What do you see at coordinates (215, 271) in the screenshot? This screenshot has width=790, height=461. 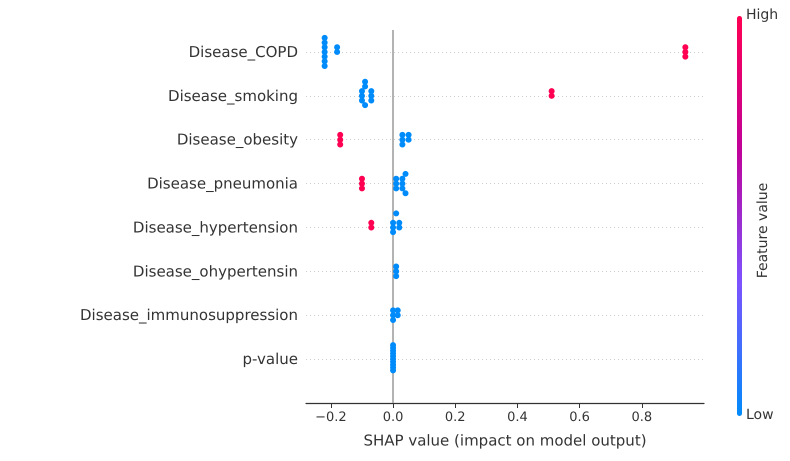 I see `y-tick-label: Disease_ohypertensin` at bounding box center [215, 271].